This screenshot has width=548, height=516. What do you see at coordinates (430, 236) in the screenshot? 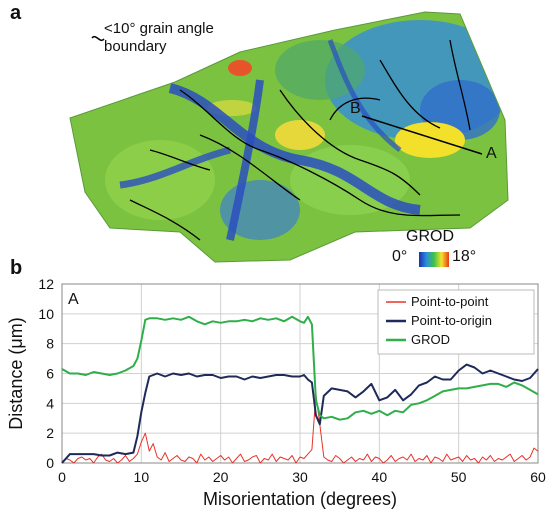
I see `colorbar-title: GROD` at bounding box center [430, 236].